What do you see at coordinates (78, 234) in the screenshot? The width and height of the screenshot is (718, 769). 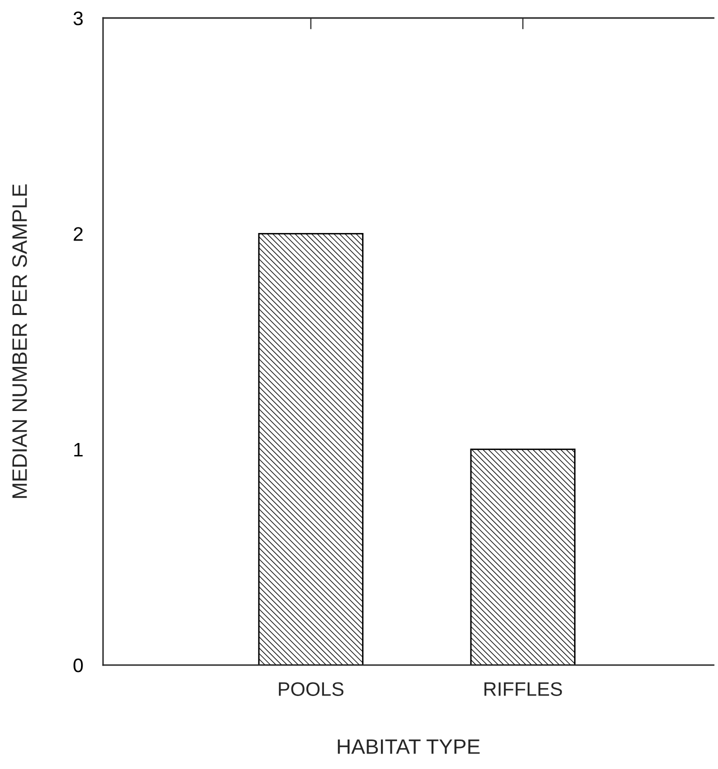 I see `y-tick-label: 2` at bounding box center [78, 234].